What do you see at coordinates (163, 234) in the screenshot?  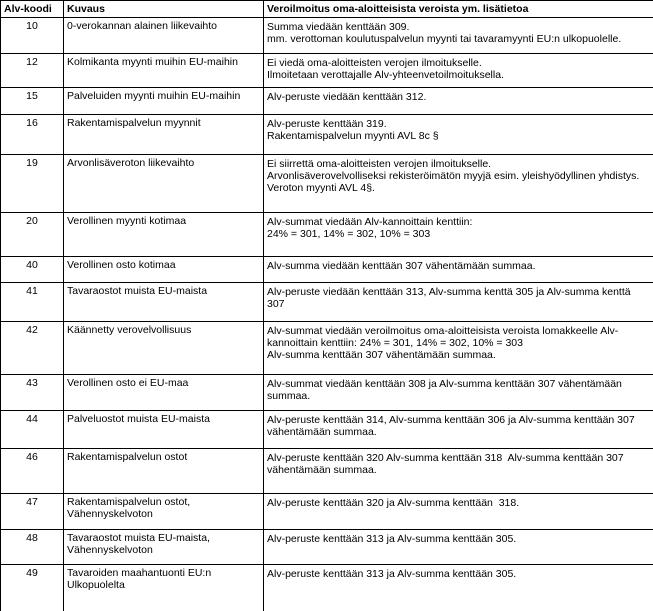 I see `kuvaus-cell: Verollinen myynti kotimaa` at bounding box center [163, 234].